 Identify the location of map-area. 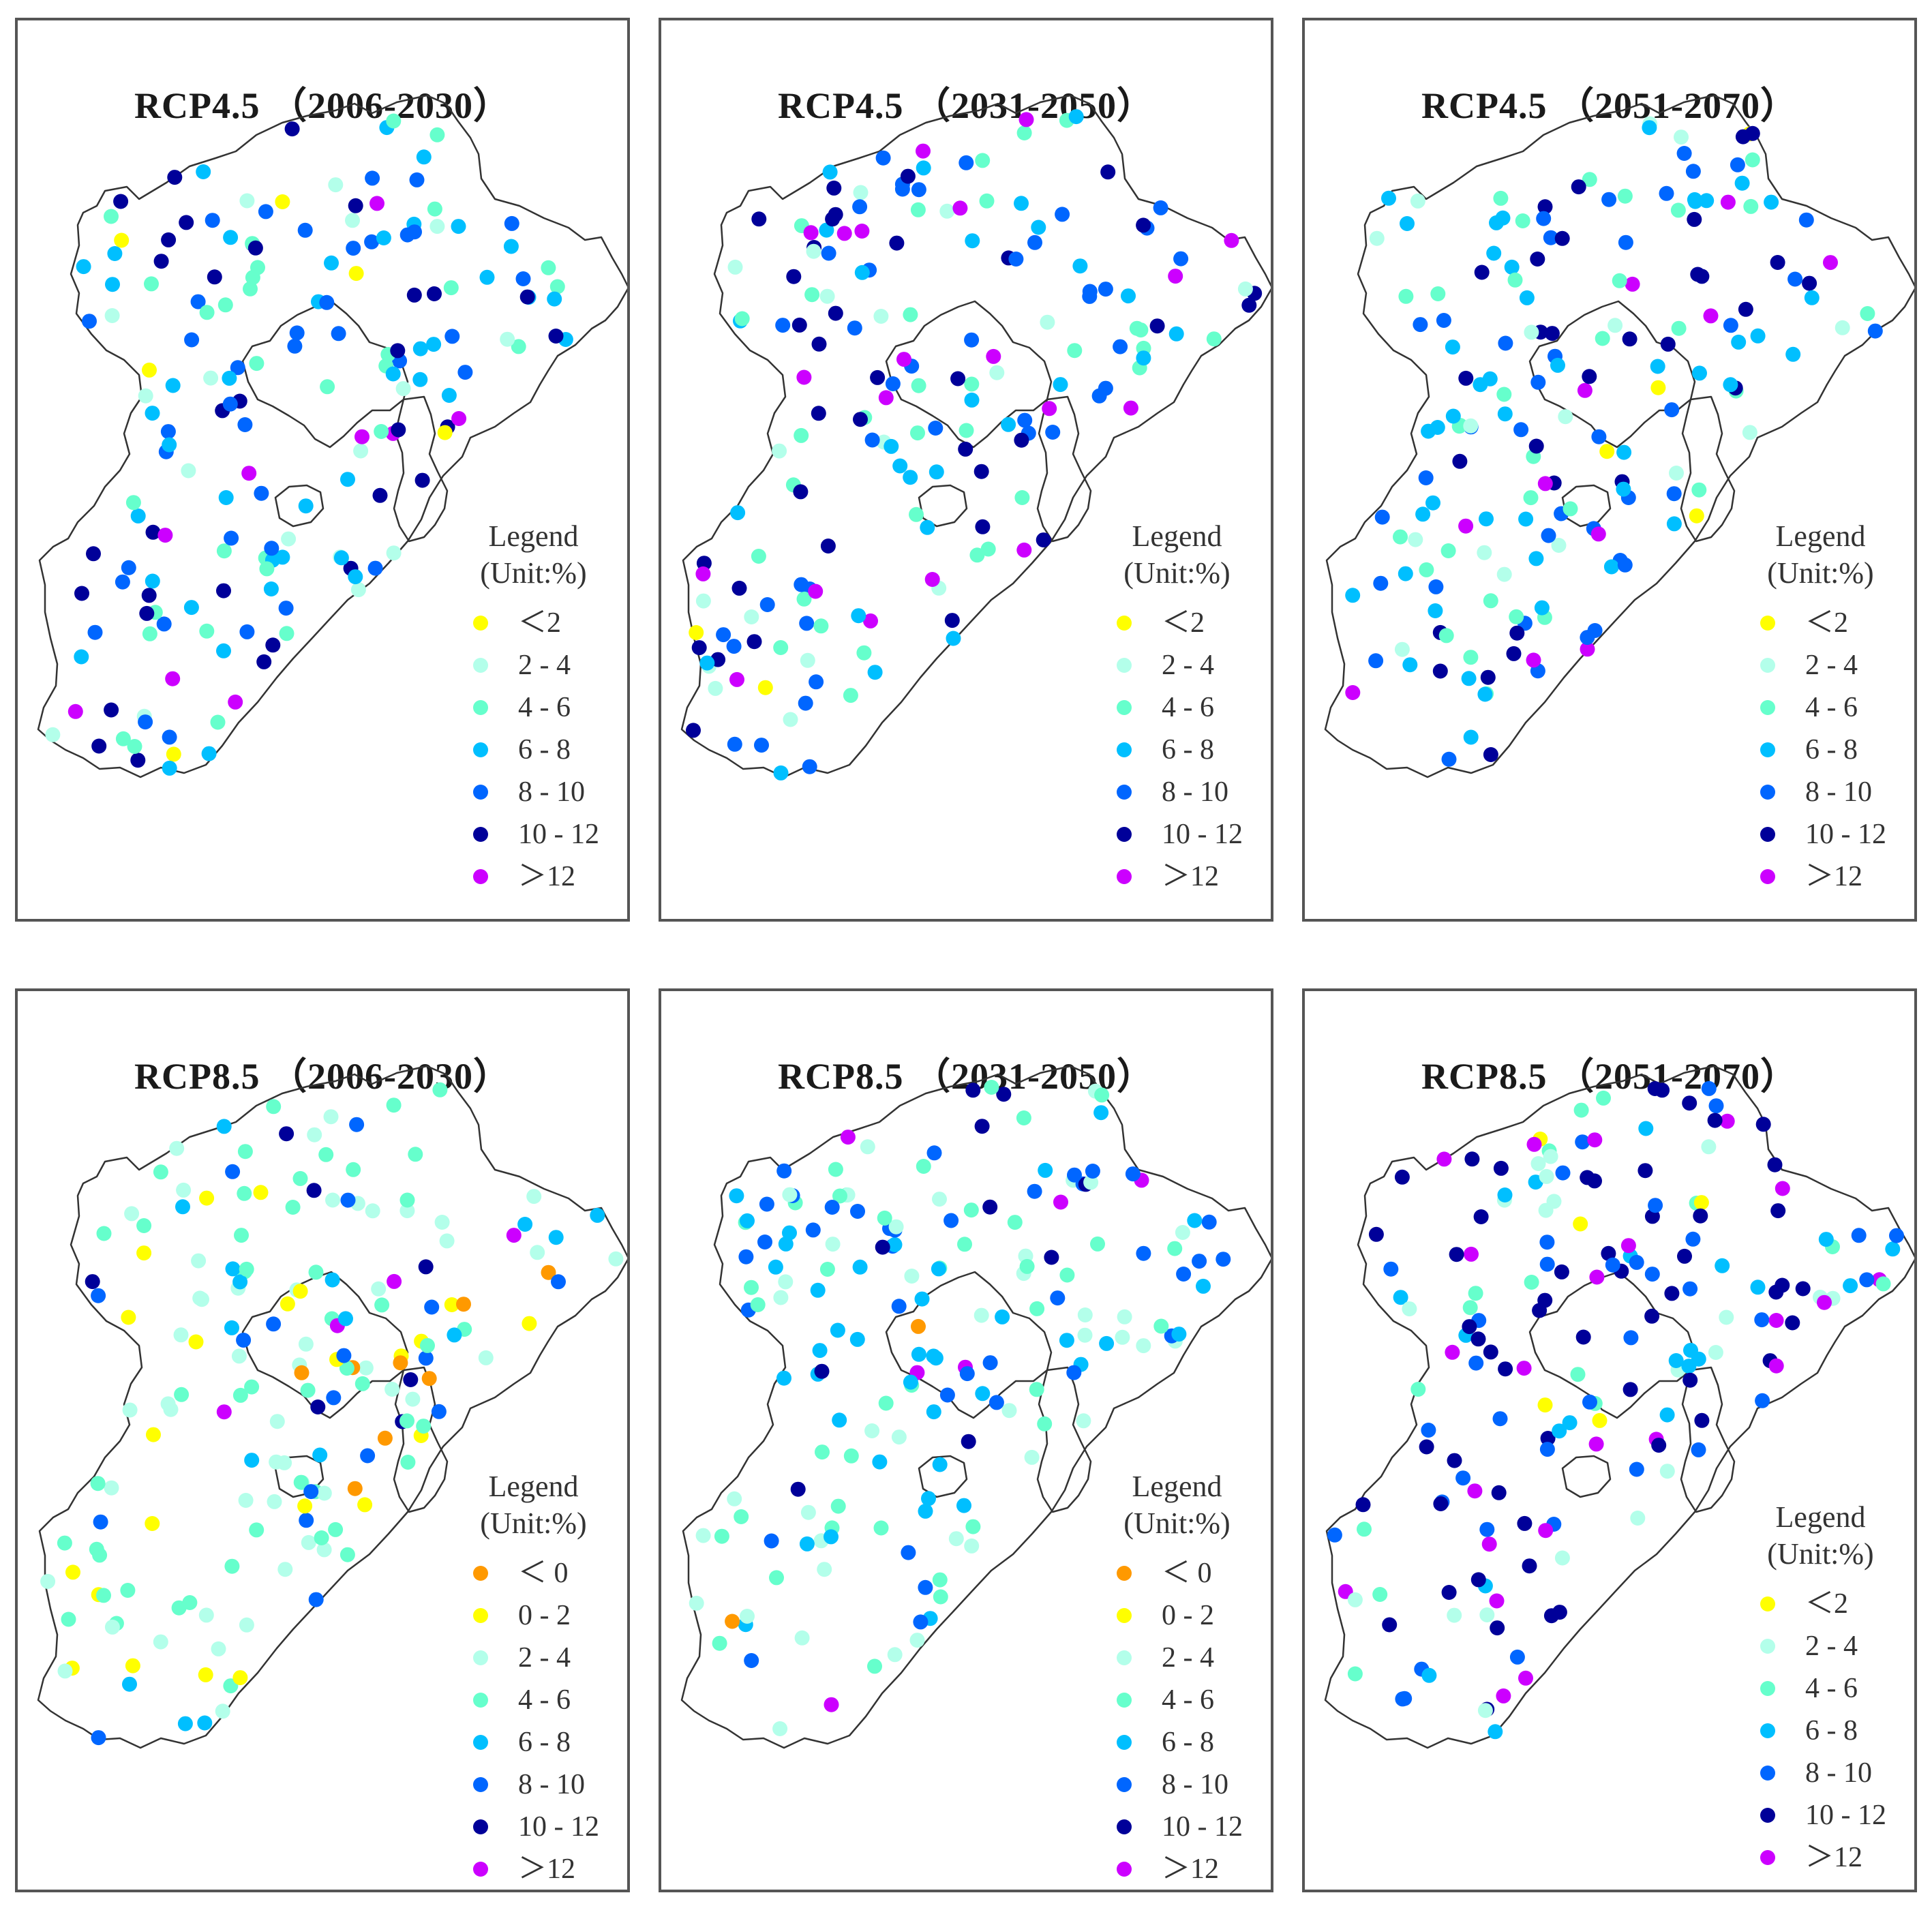
(1619, 1407).